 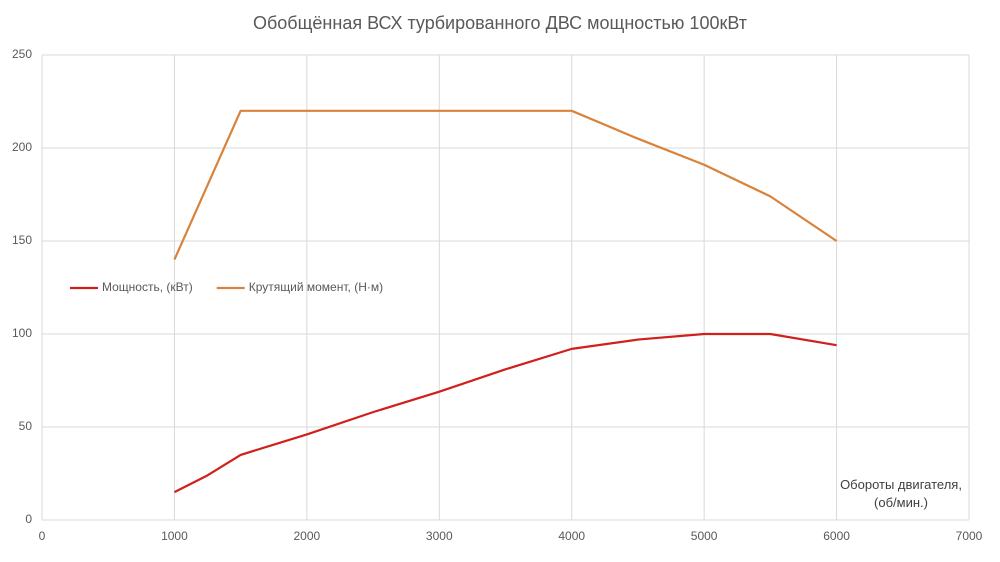 What do you see at coordinates (22, 54) in the screenshot?
I see `y-tick-label: 250` at bounding box center [22, 54].